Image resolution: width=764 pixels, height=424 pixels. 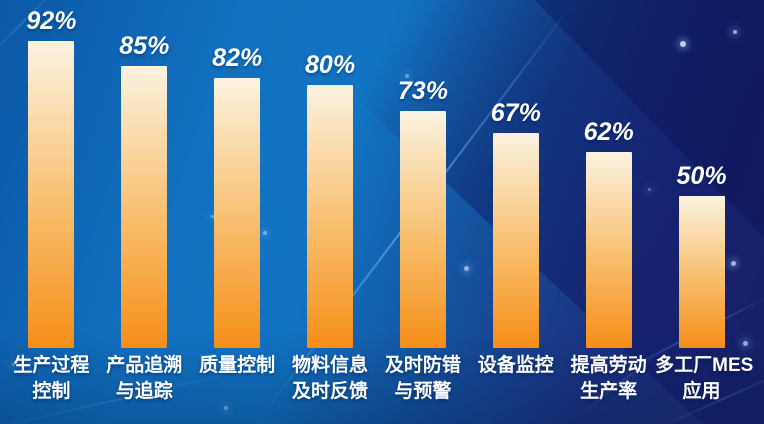 I want to click on category-label: 产品追溯 与追踪, so click(x=144, y=376).